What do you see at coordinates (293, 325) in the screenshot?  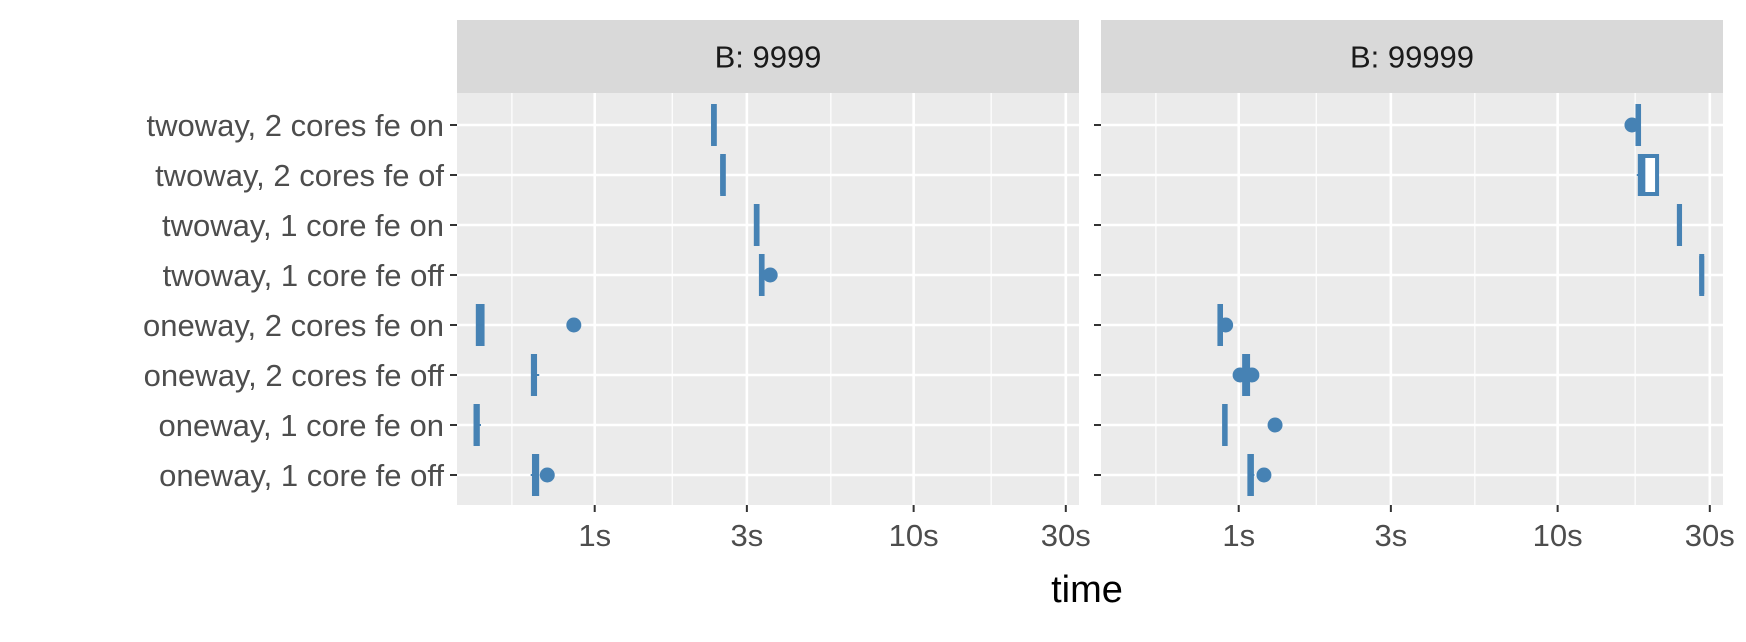 I see `y-tick-label: oneway, 2 cores fe on` at bounding box center [293, 325].